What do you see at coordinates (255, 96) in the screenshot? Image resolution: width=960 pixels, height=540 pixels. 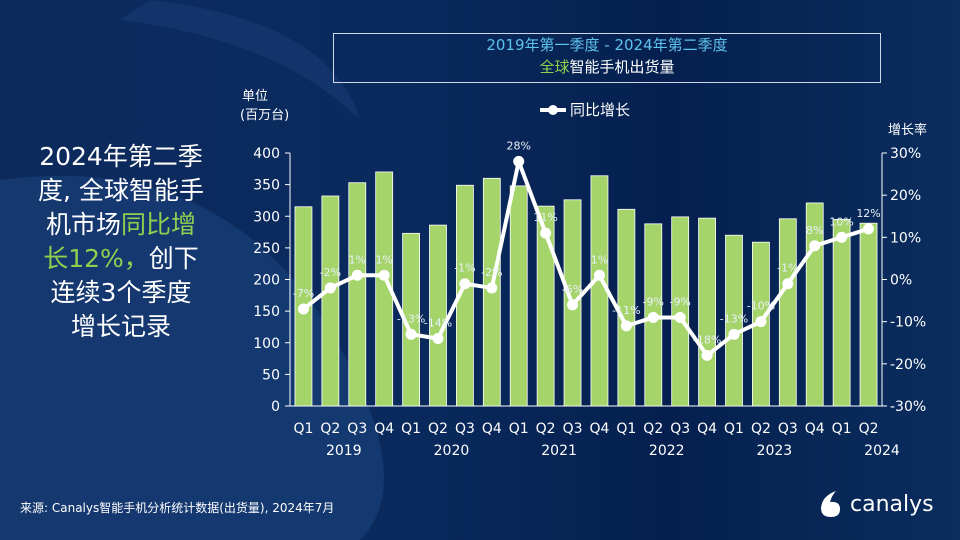 I see `left-axis-label: 单位` at bounding box center [255, 96].